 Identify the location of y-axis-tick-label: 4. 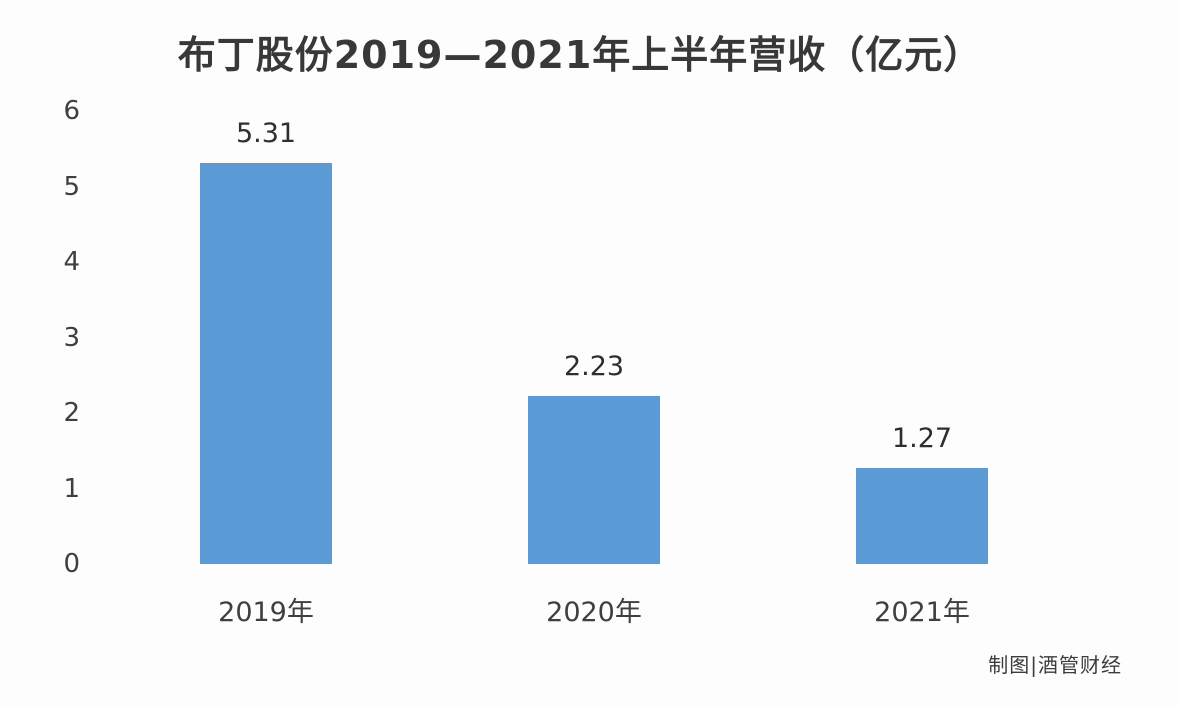
(71, 262).